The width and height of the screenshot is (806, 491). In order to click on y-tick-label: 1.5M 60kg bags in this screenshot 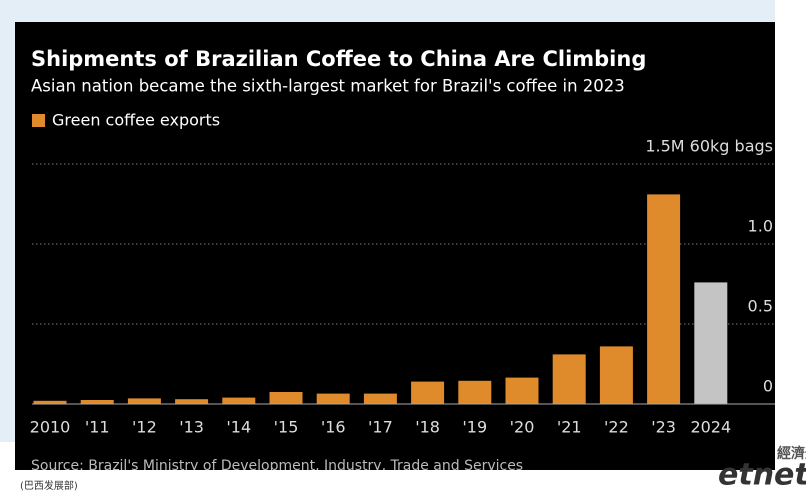, I will do `click(709, 146)`.